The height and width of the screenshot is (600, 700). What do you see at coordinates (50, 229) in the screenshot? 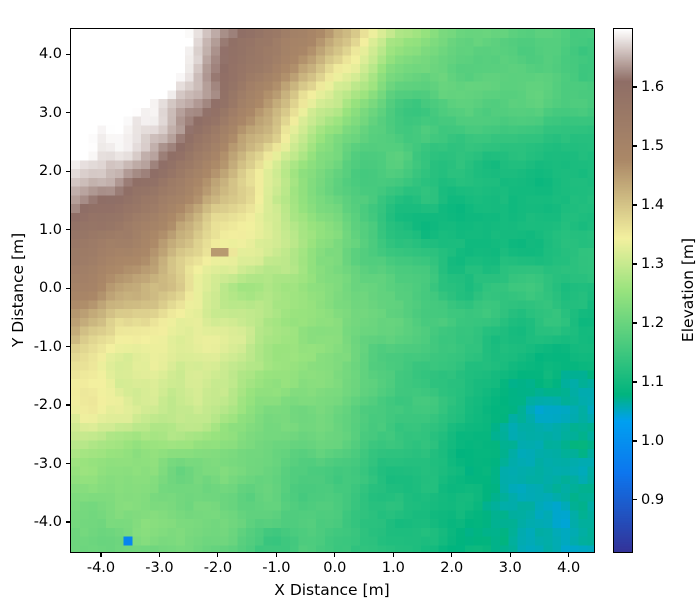
I see `y-tick-label: 1.0` at bounding box center [50, 229].